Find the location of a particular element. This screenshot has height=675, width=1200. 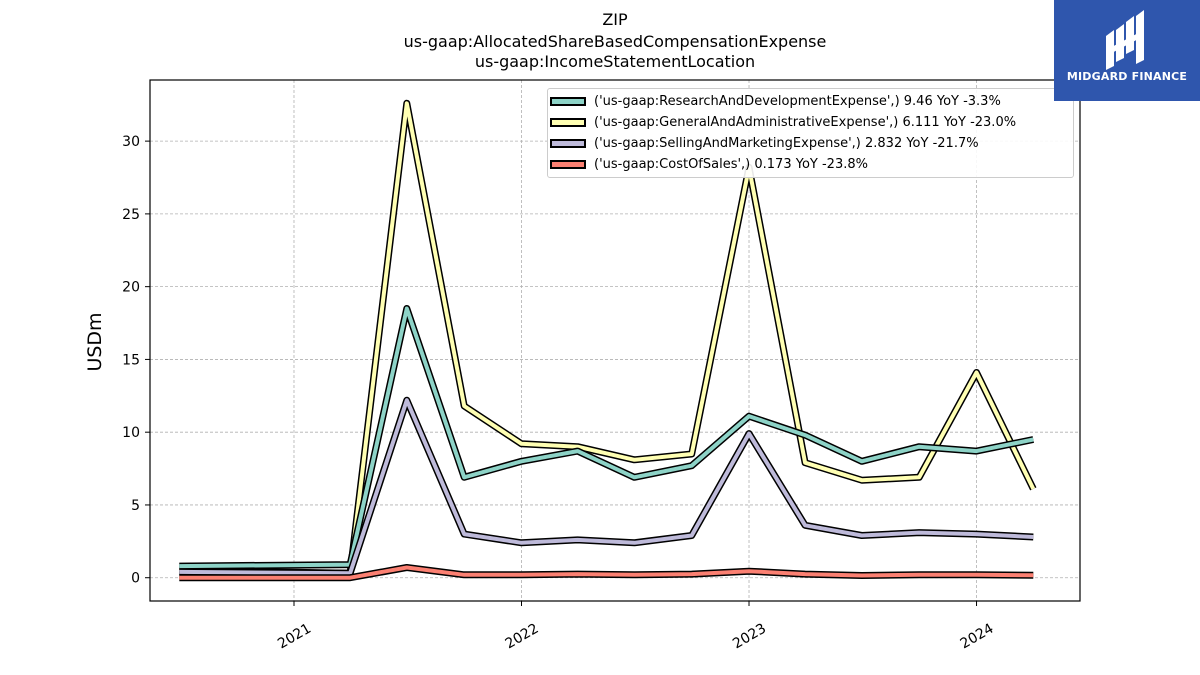

x-tick-label: 2022 is located at coordinates (522, 637).